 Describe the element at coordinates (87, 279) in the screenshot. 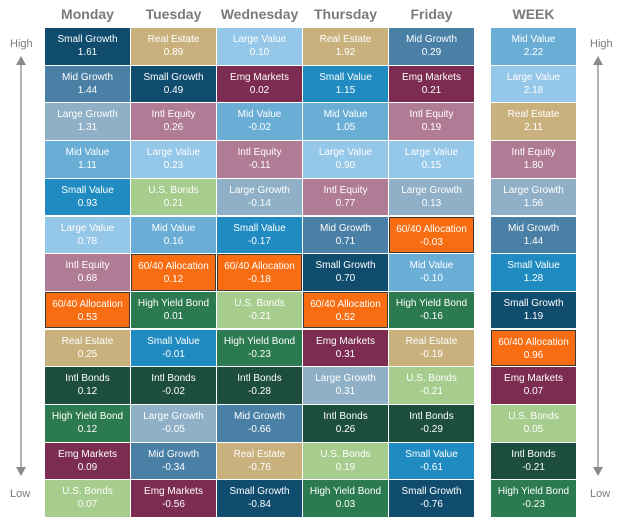

I see `cell-return-value: 0.68` at that location.